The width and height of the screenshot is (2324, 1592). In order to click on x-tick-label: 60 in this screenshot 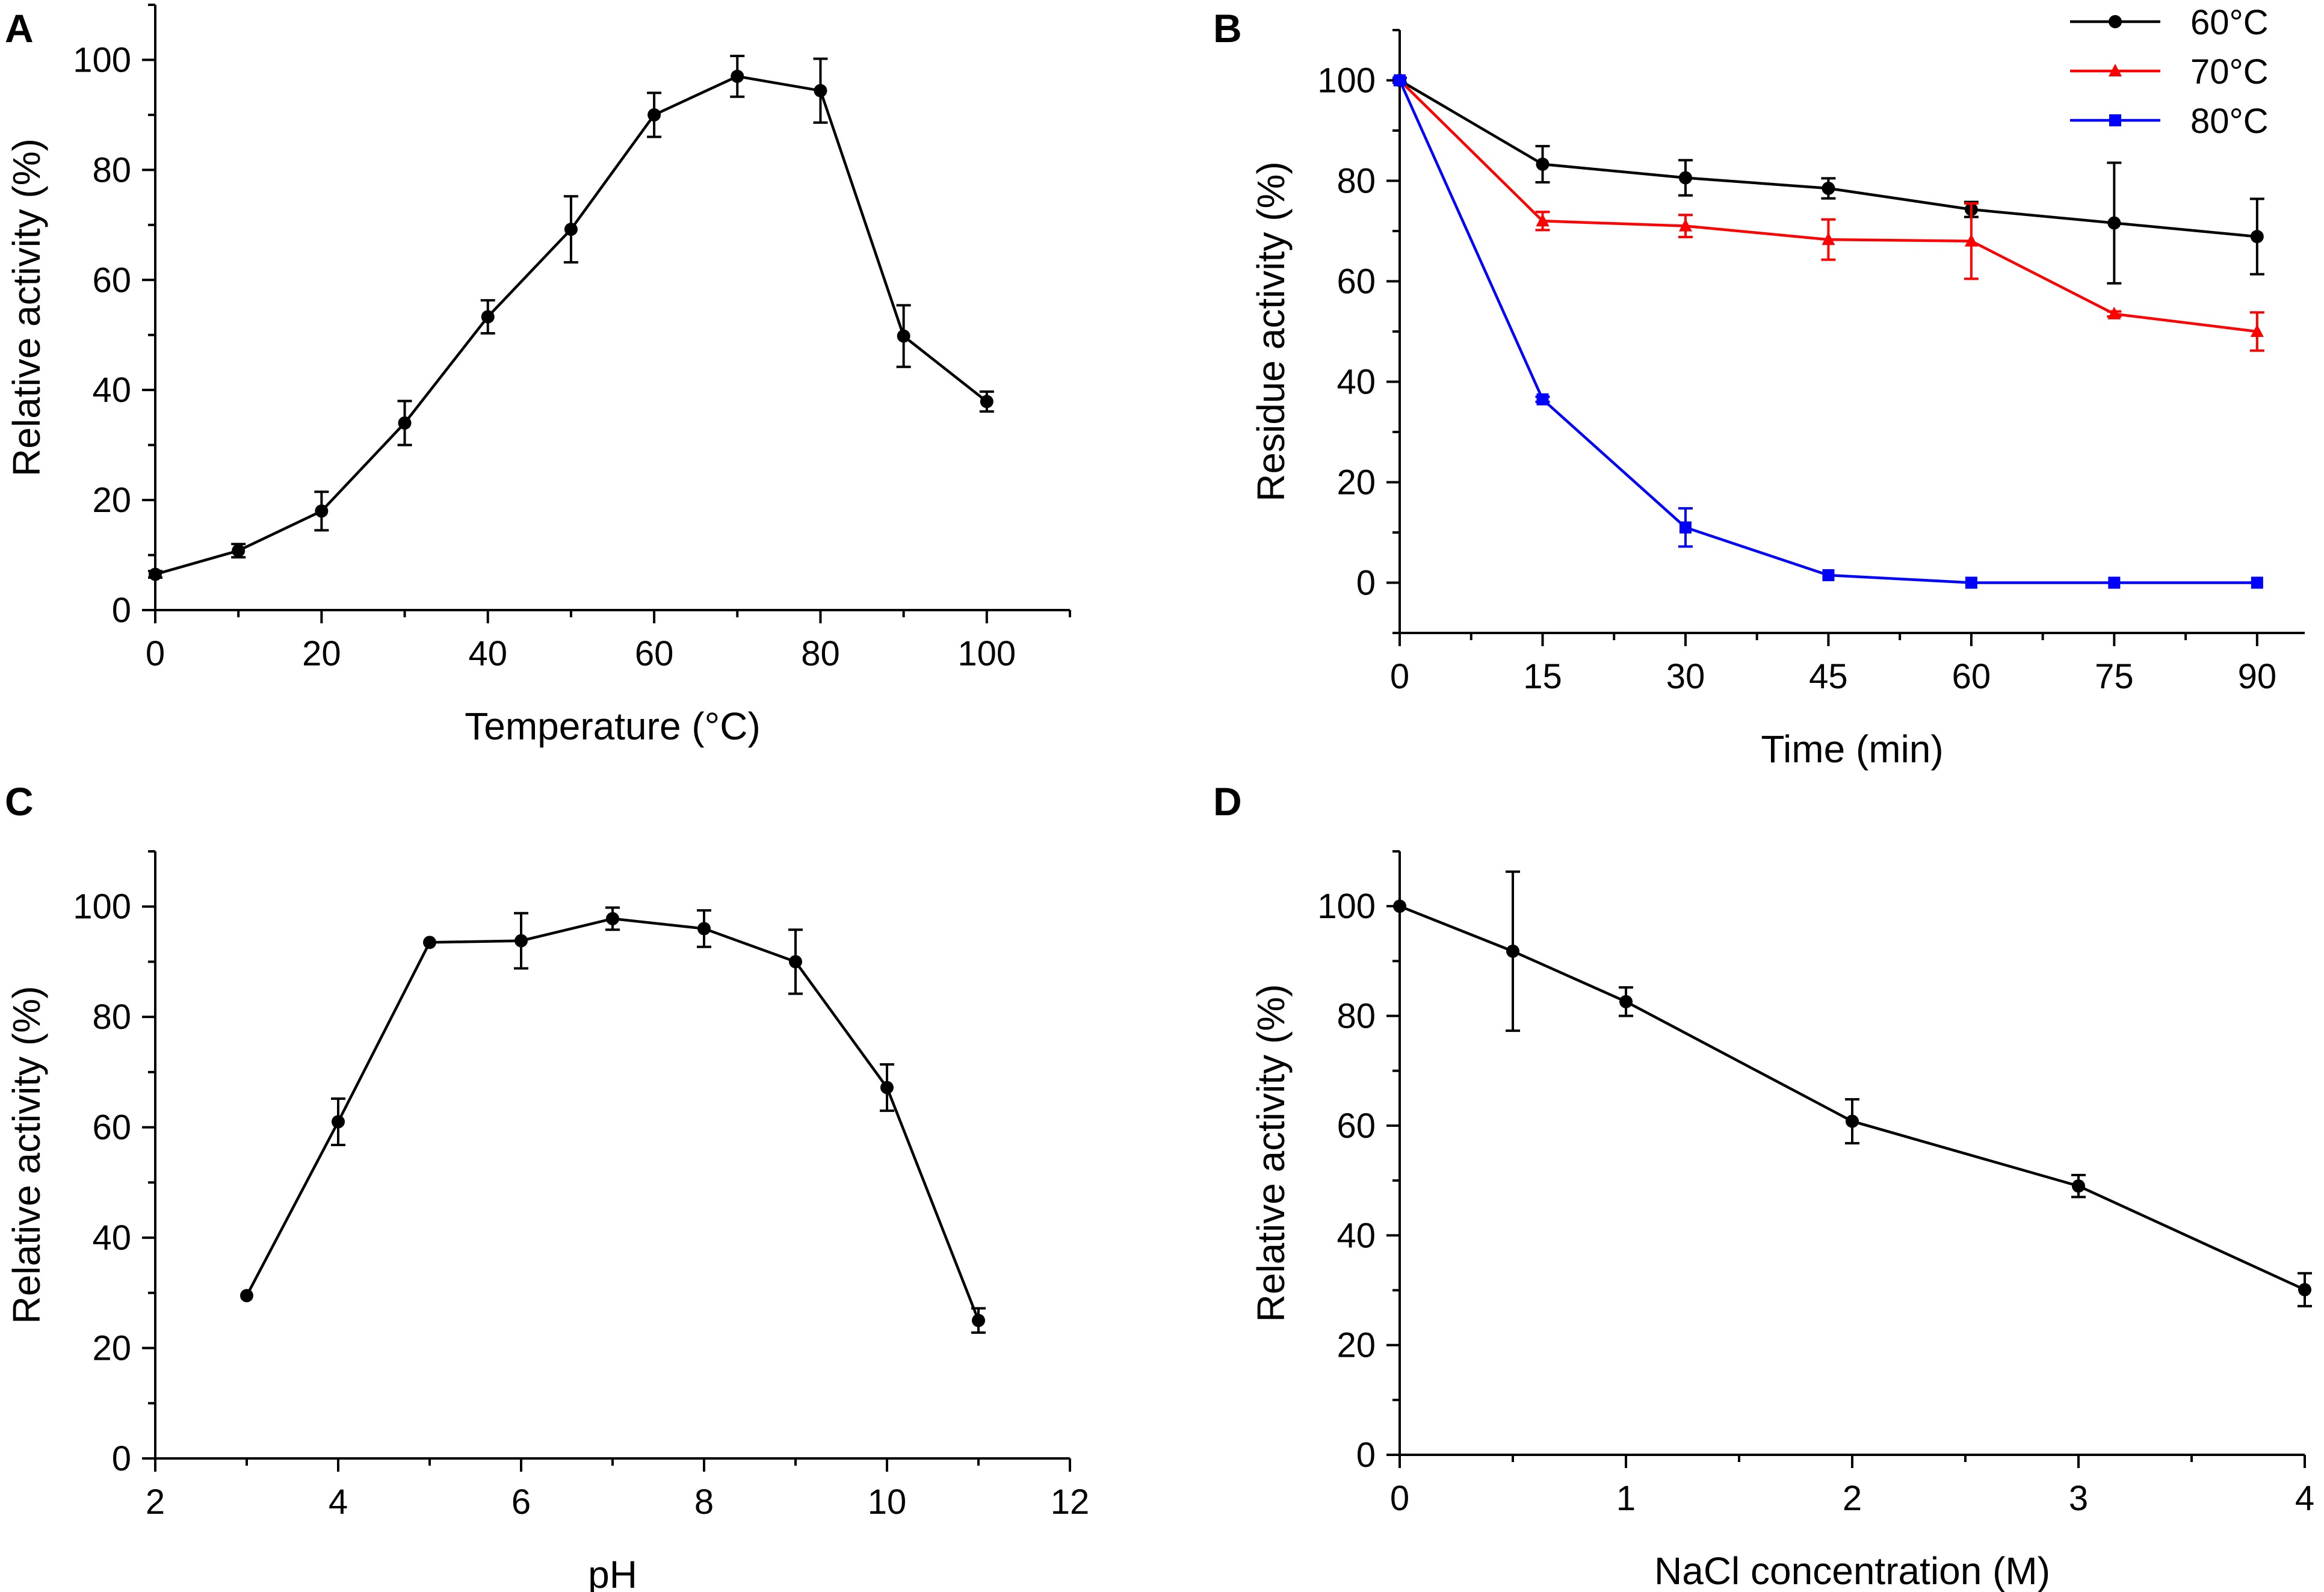, I will do `click(1971, 676)`.